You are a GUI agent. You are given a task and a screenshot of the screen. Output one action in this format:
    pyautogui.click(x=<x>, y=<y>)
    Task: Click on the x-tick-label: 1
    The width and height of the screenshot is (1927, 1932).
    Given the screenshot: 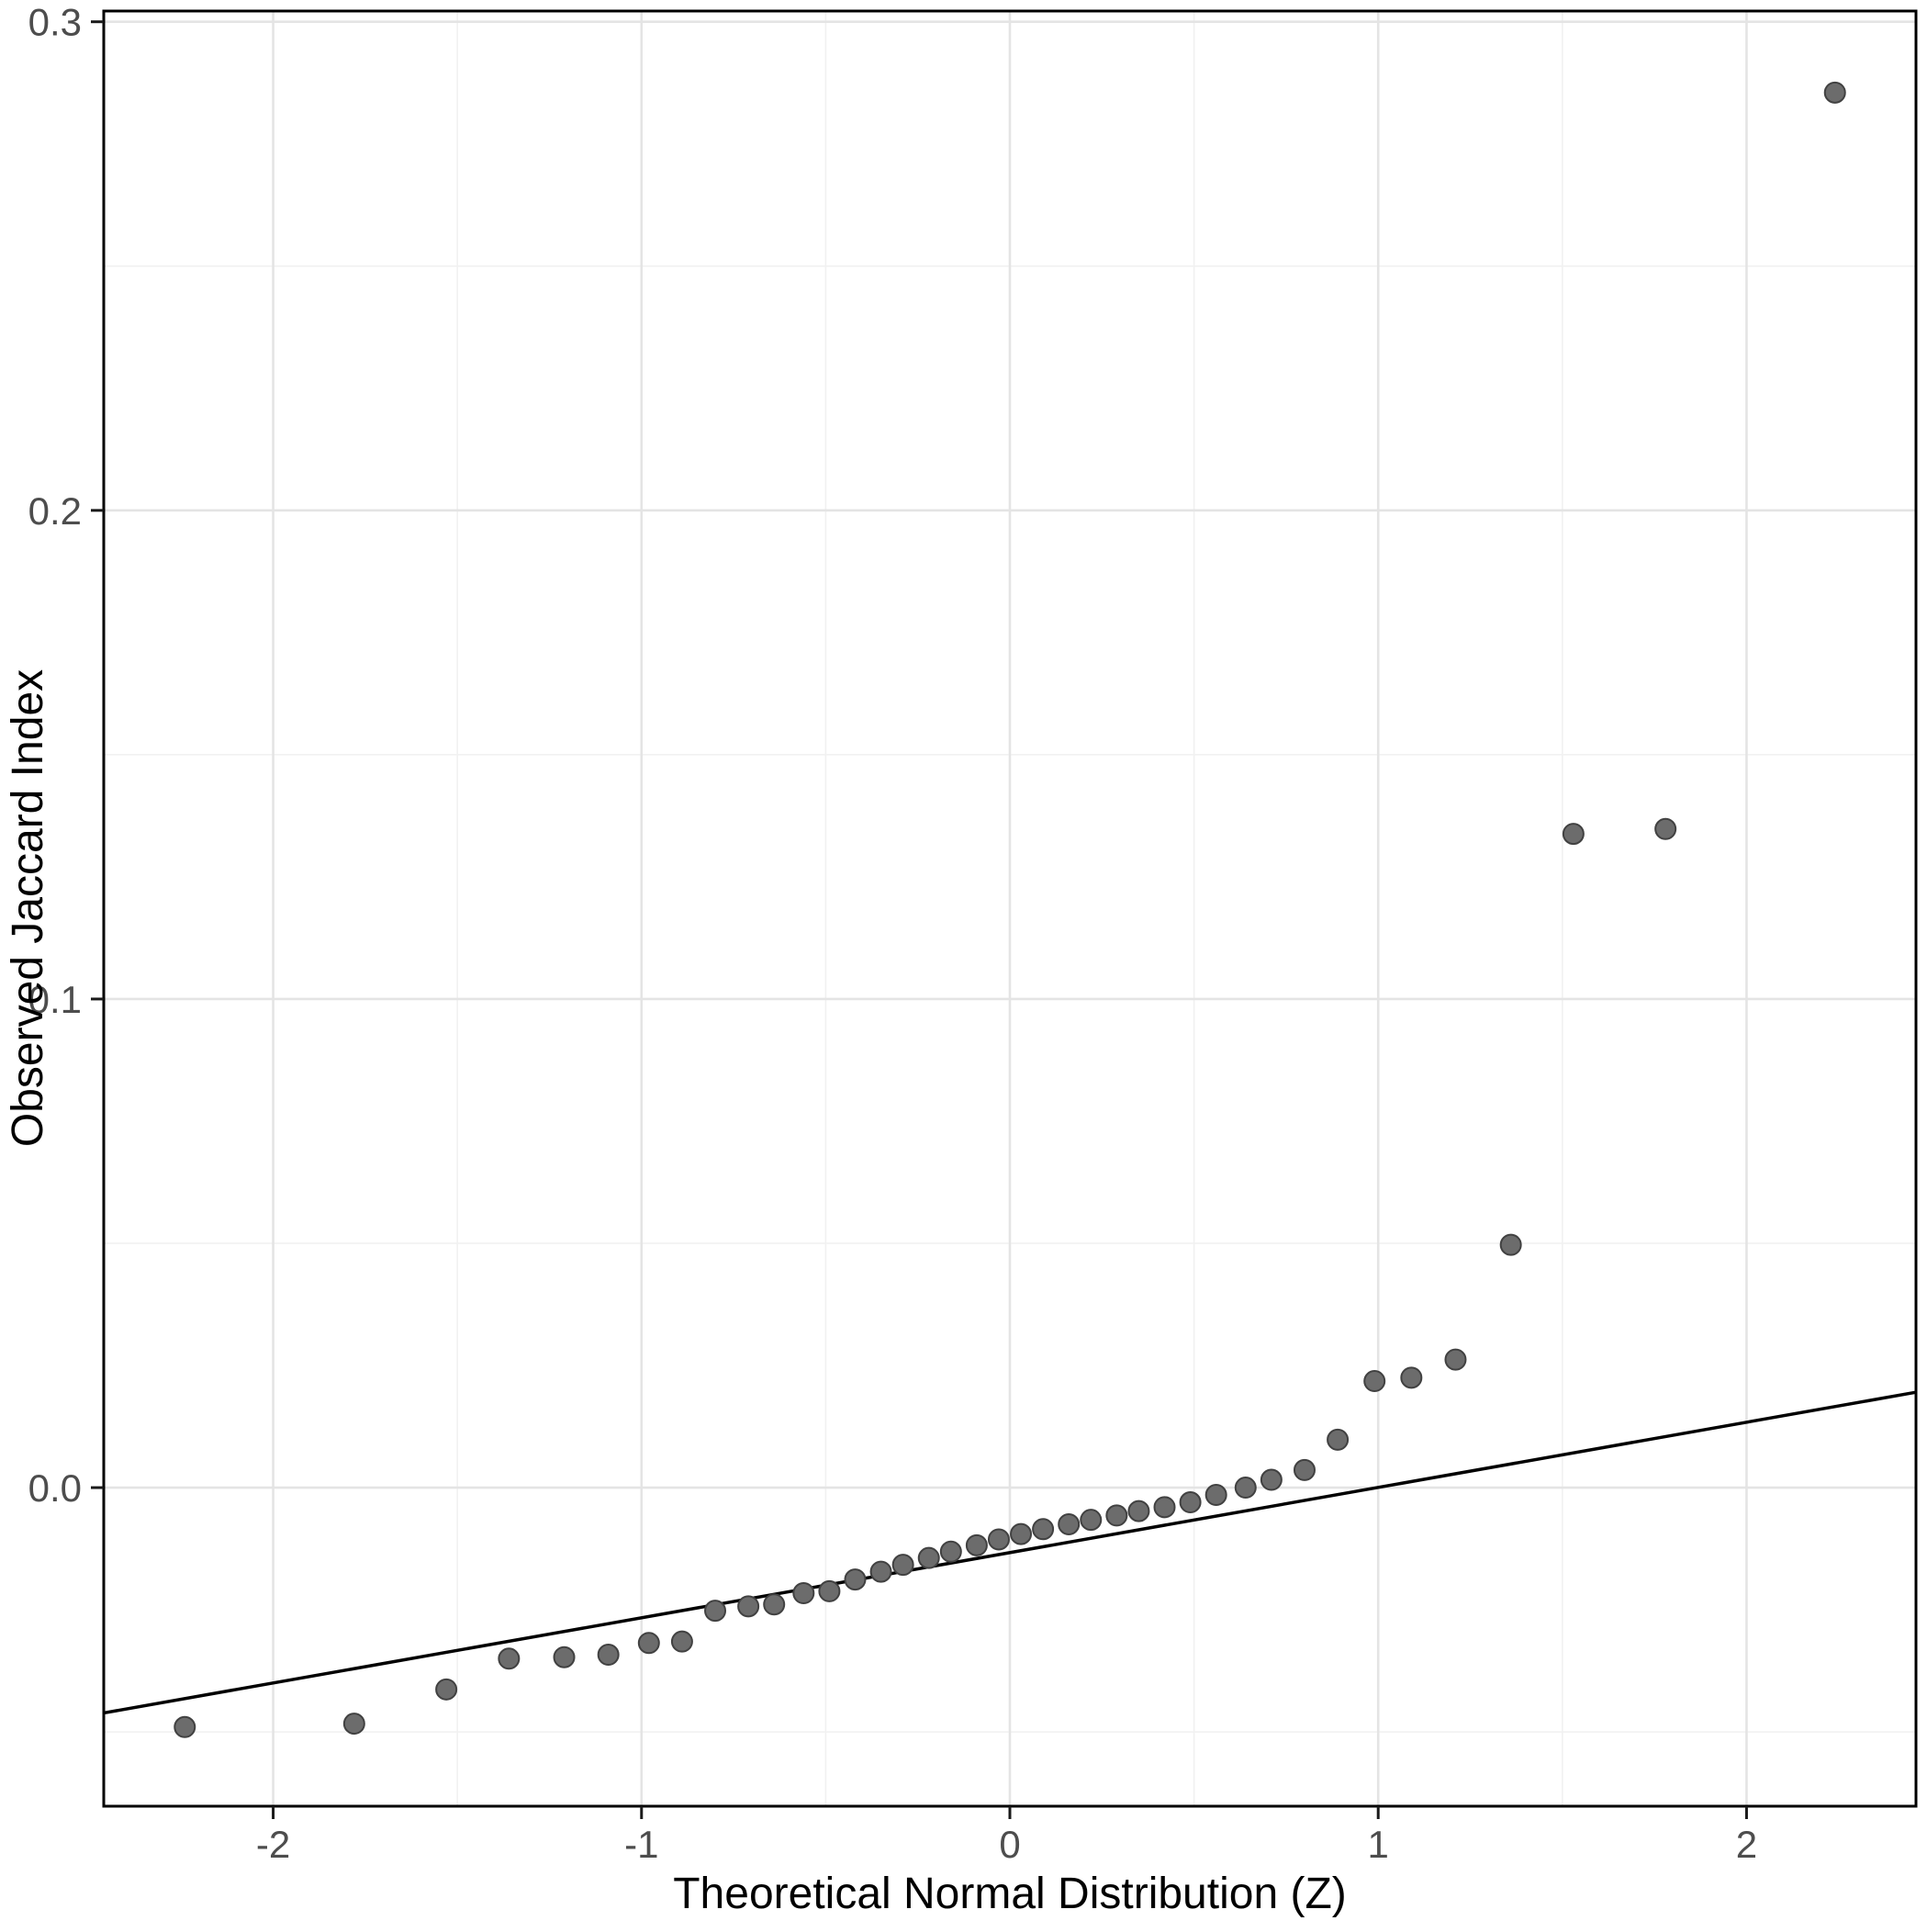 What is the action you would take?
    pyautogui.click(x=1378, y=1844)
    